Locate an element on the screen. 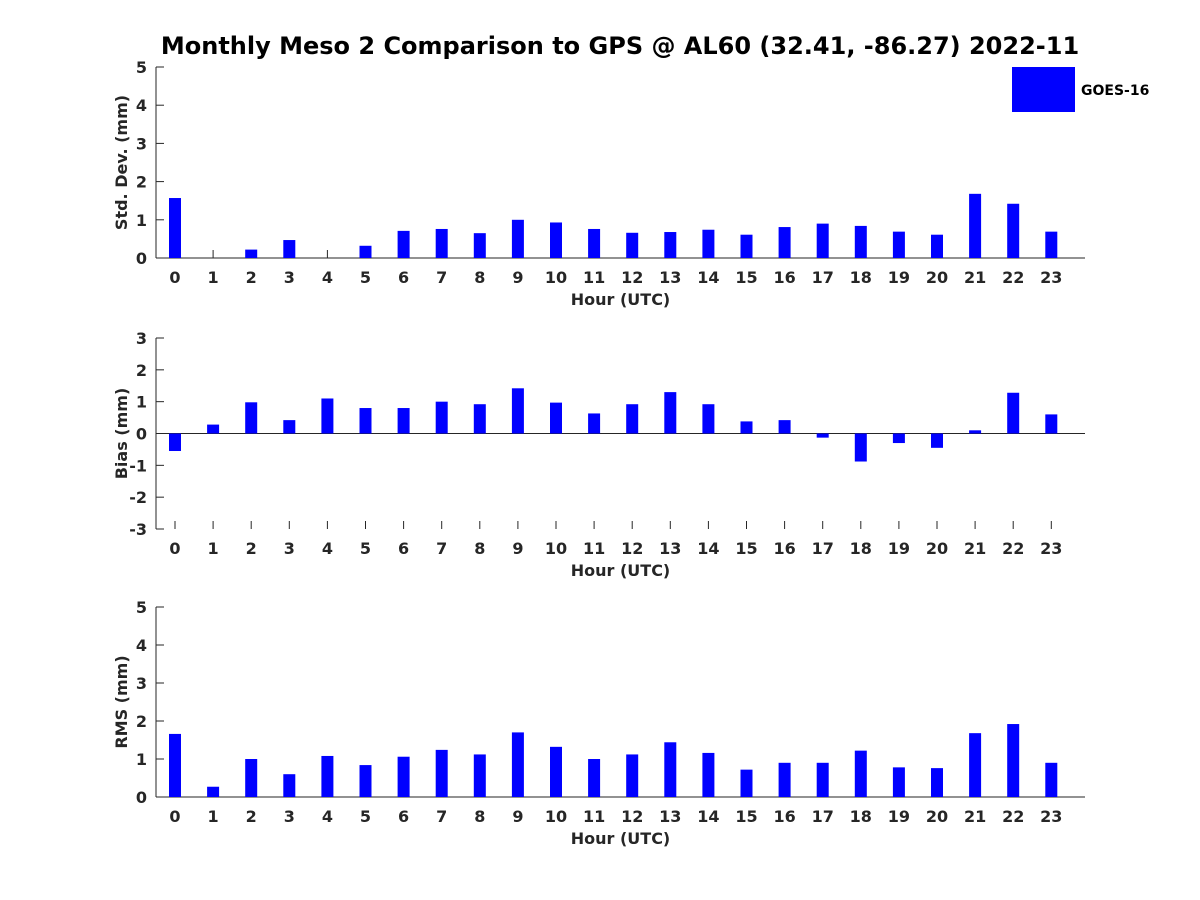 This screenshot has width=1200, height=900. legend: GOES-16 is located at coordinates (1080, 89).